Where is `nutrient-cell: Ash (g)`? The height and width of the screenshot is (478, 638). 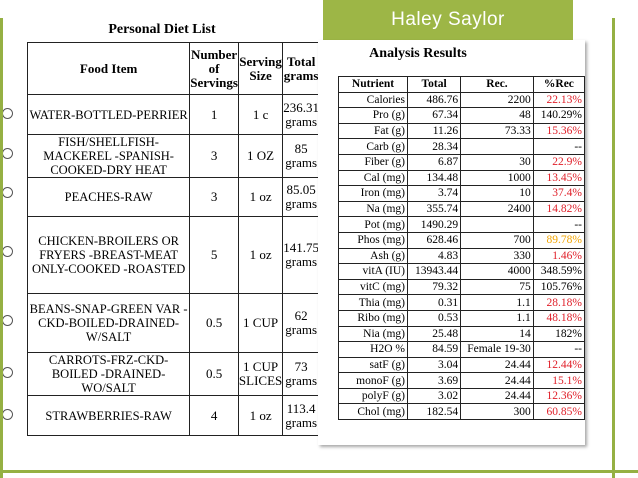 nutrient-cell: Ash (g) is located at coordinates (373, 256).